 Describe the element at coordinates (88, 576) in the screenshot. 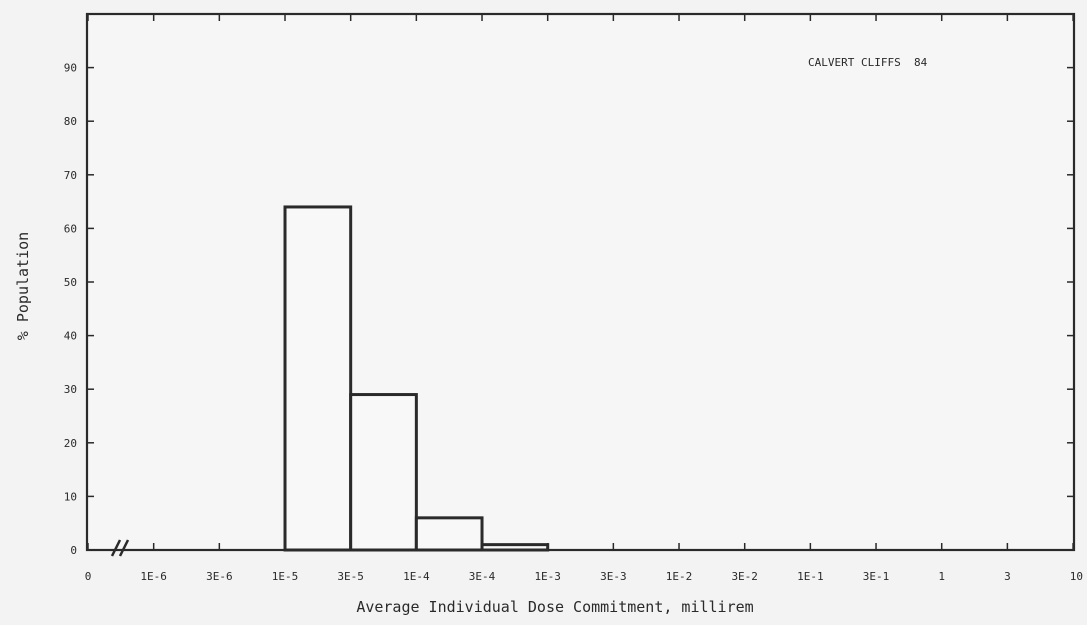

I see `x-tick-label: 0` at that location.